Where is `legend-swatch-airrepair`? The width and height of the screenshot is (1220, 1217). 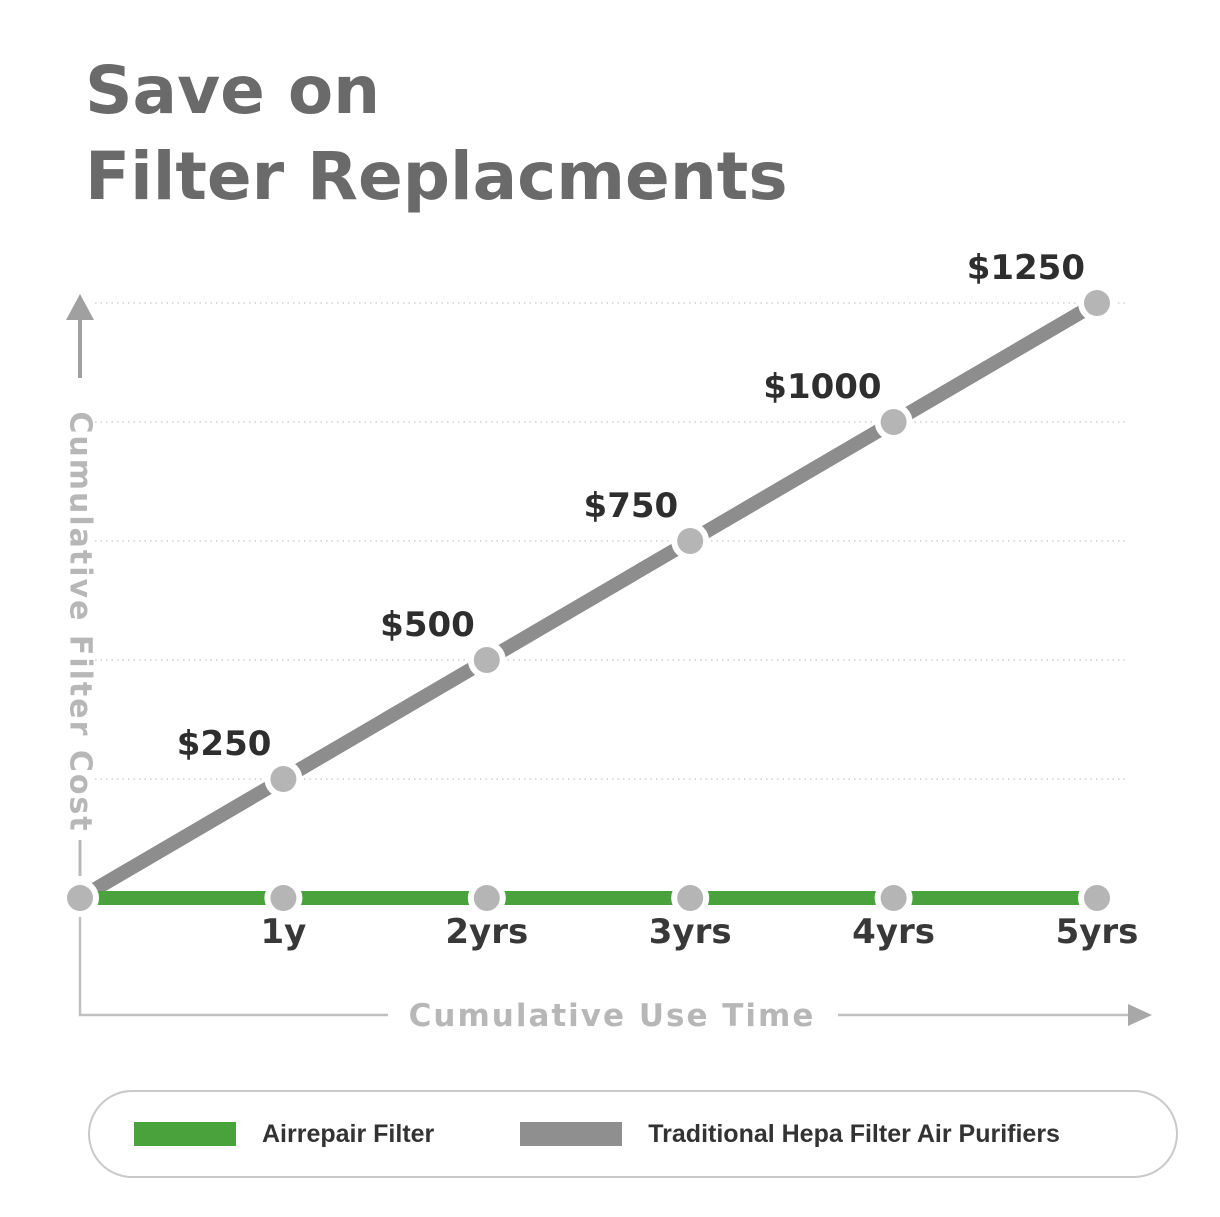 legend-swatch-airrepair is located at coordinates (185, 1134).